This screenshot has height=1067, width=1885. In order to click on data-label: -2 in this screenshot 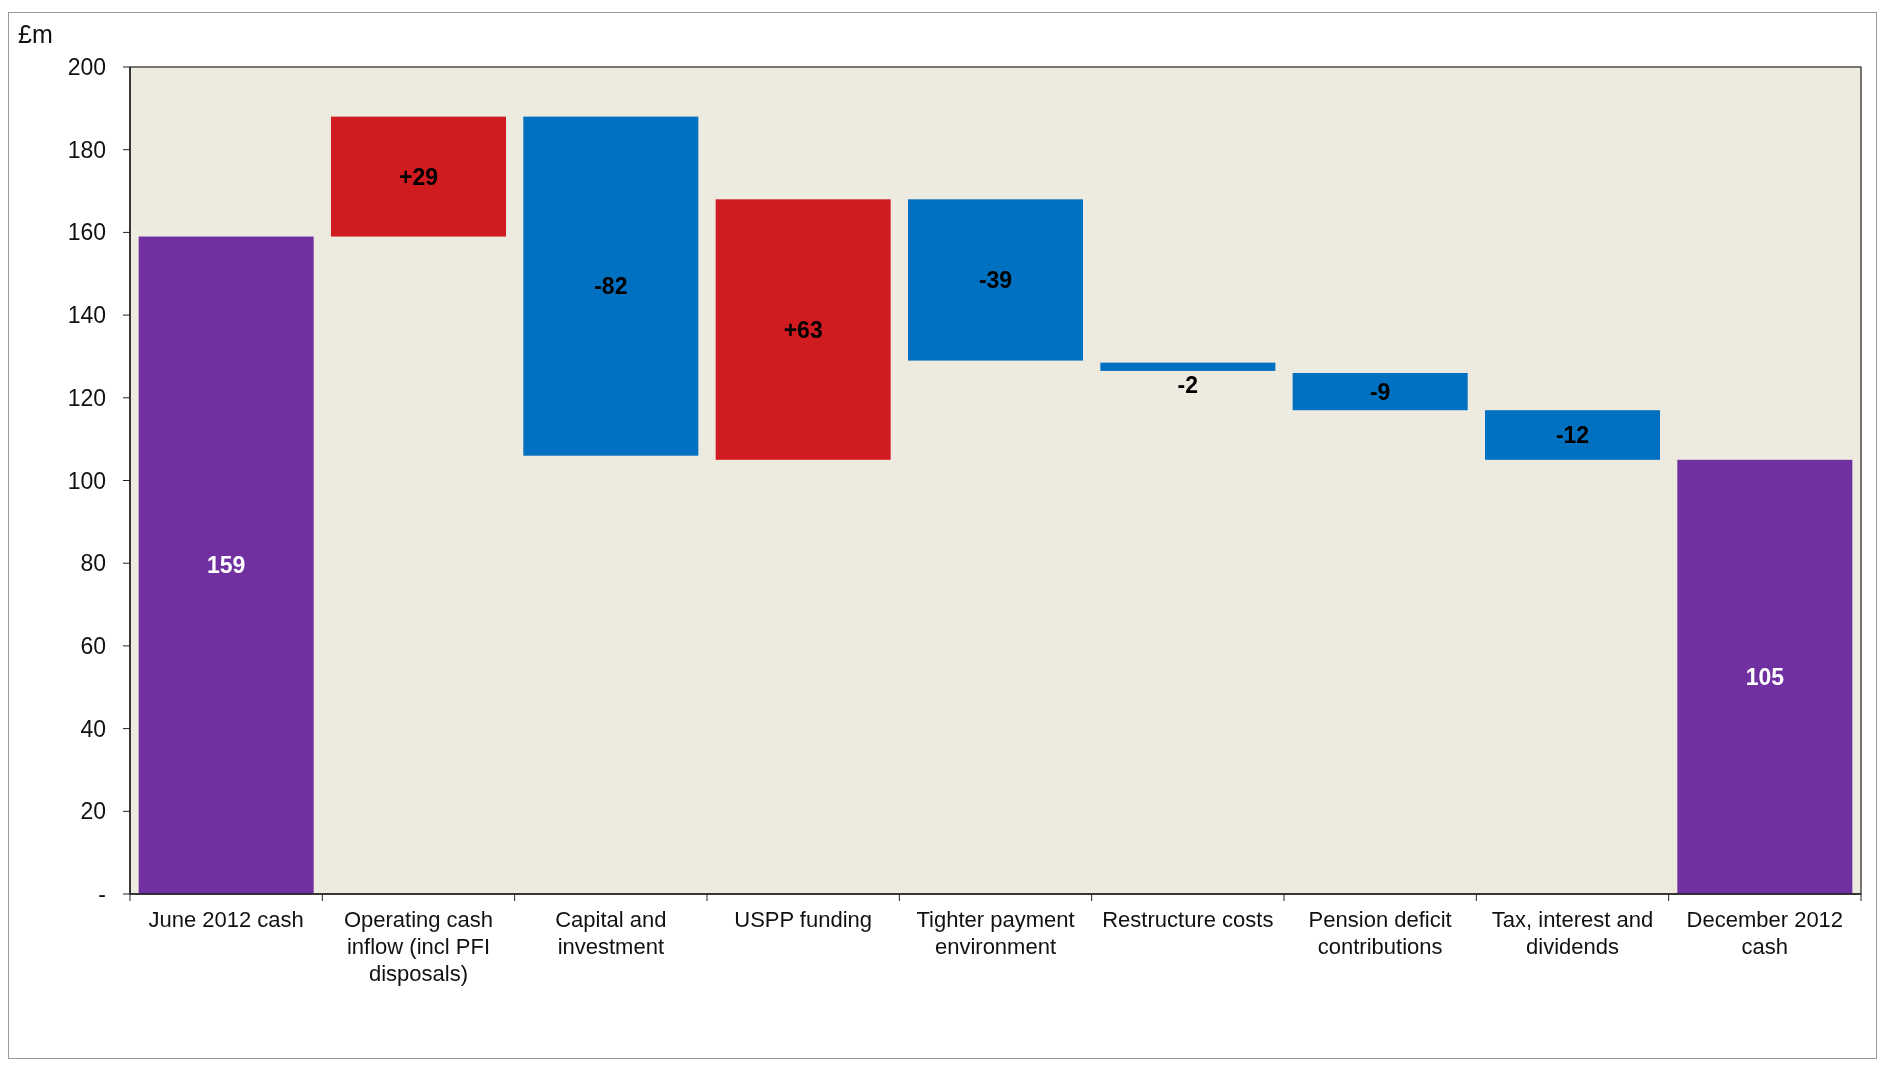, I will do `click(1188, 384)`.